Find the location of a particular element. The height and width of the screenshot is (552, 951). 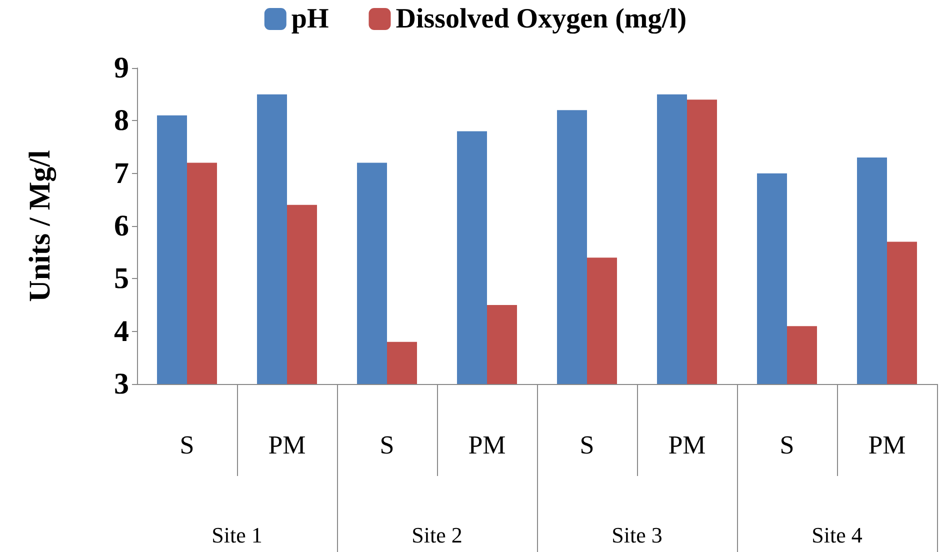

legend-label: Dissolved Oxygen (mg/l) is located at coordinates (541, 19).